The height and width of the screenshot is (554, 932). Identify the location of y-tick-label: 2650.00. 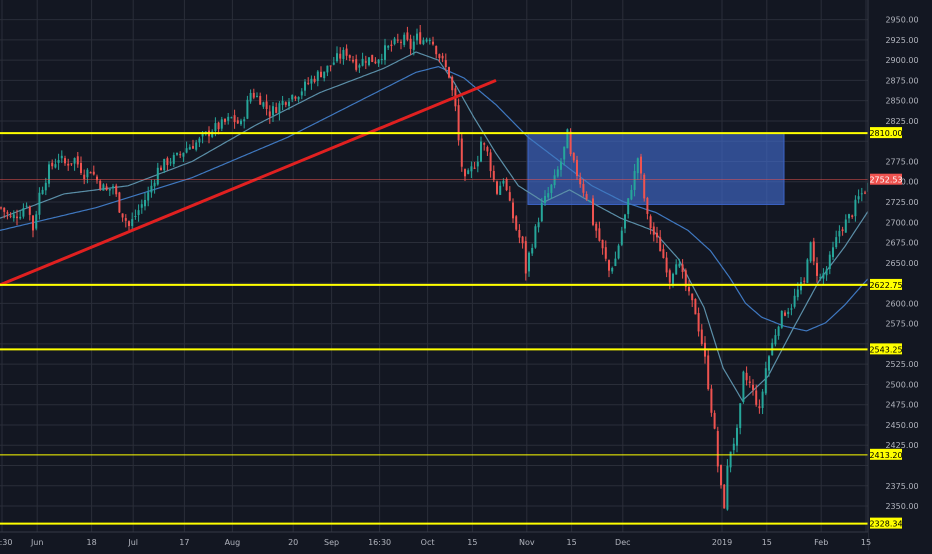
(901, 263).